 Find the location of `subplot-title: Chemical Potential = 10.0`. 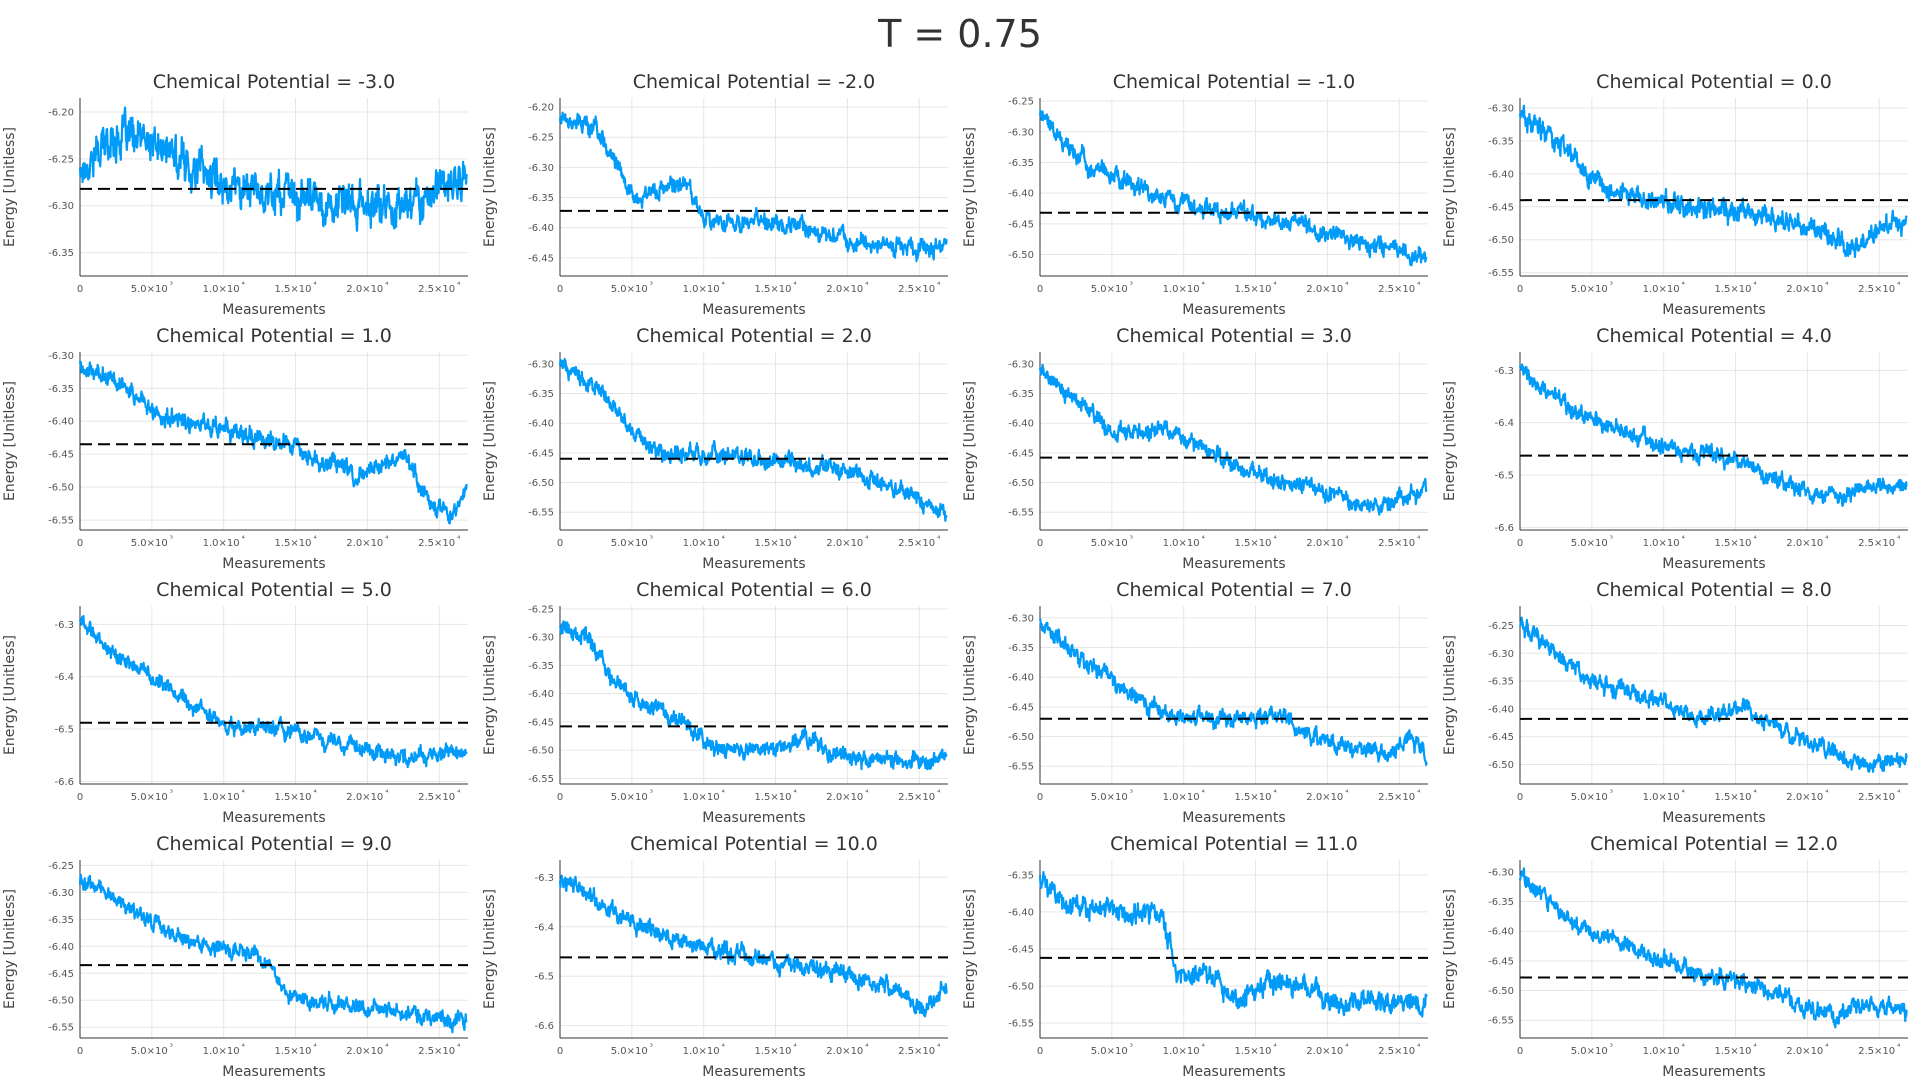

subplot-title: Chemical Potential = 10.0 is located at coordinates (754, 844).